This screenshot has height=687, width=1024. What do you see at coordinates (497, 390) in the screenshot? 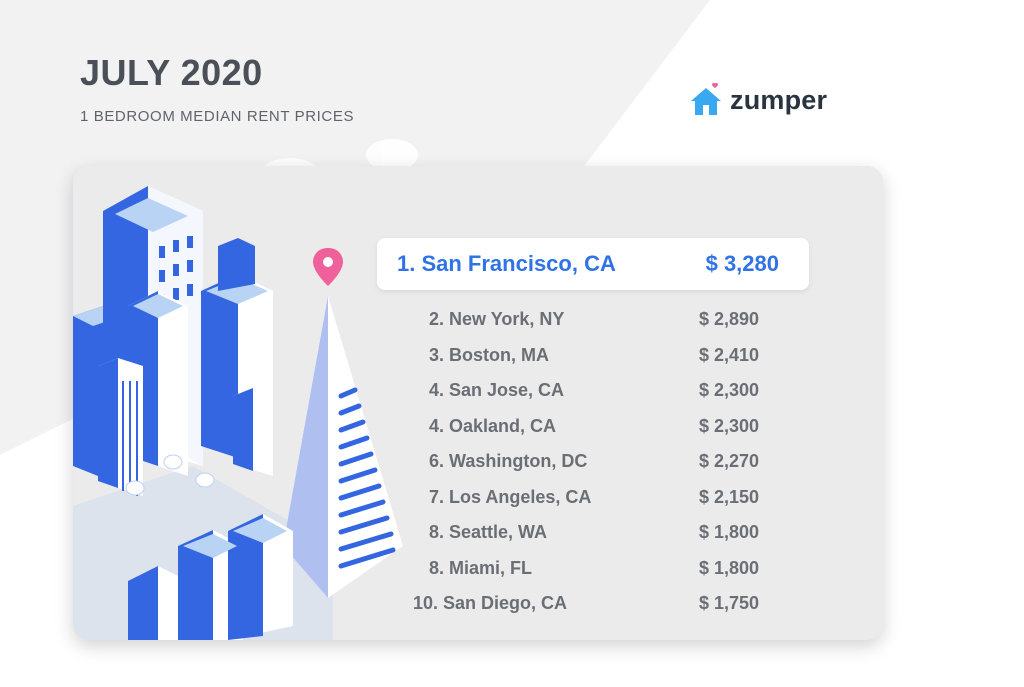
I see `rank-city: 4. San Jose, CA` at bounding box center [497, 390].